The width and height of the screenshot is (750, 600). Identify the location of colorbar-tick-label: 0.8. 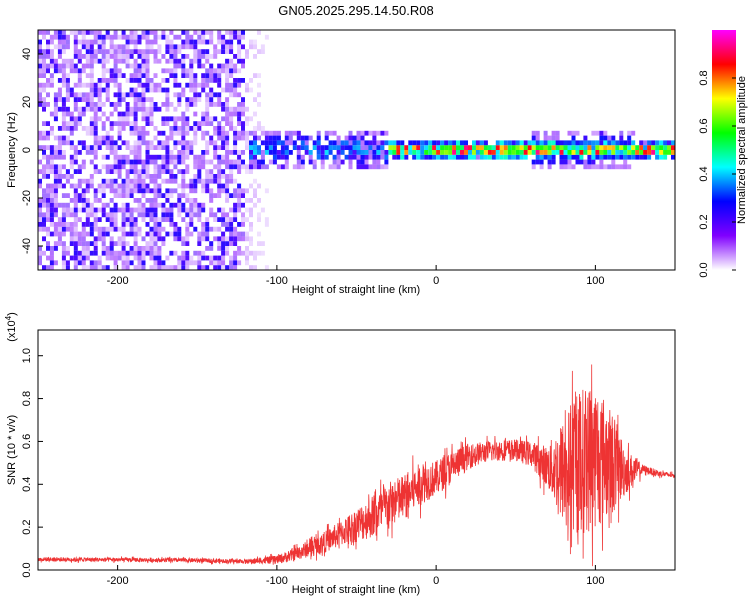
(704, 77).